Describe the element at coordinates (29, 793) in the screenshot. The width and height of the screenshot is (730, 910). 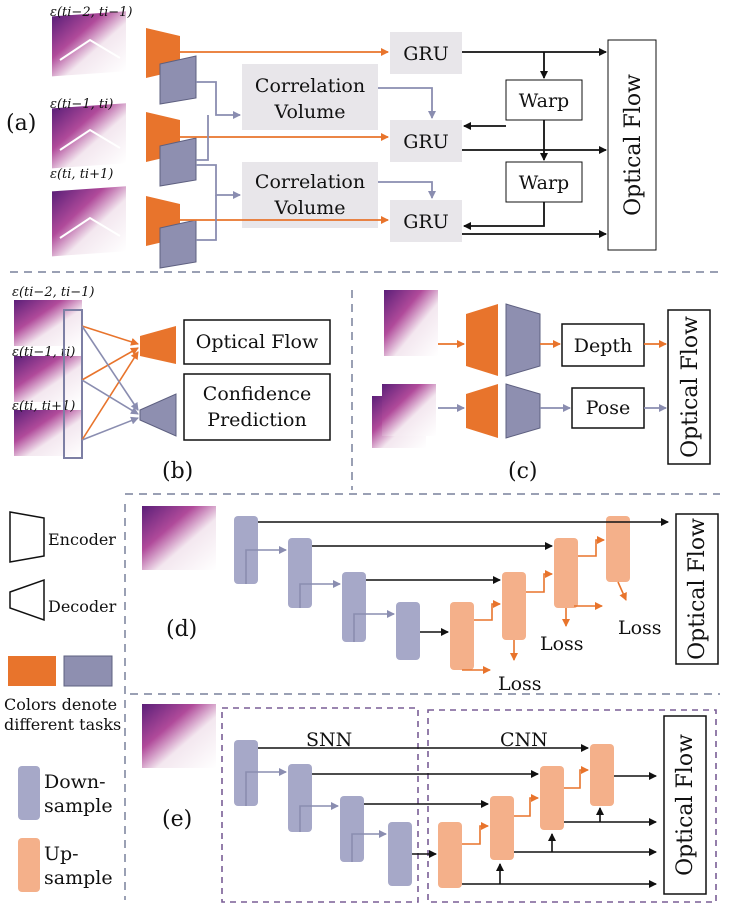
I see `downsample-swatch` at that location.